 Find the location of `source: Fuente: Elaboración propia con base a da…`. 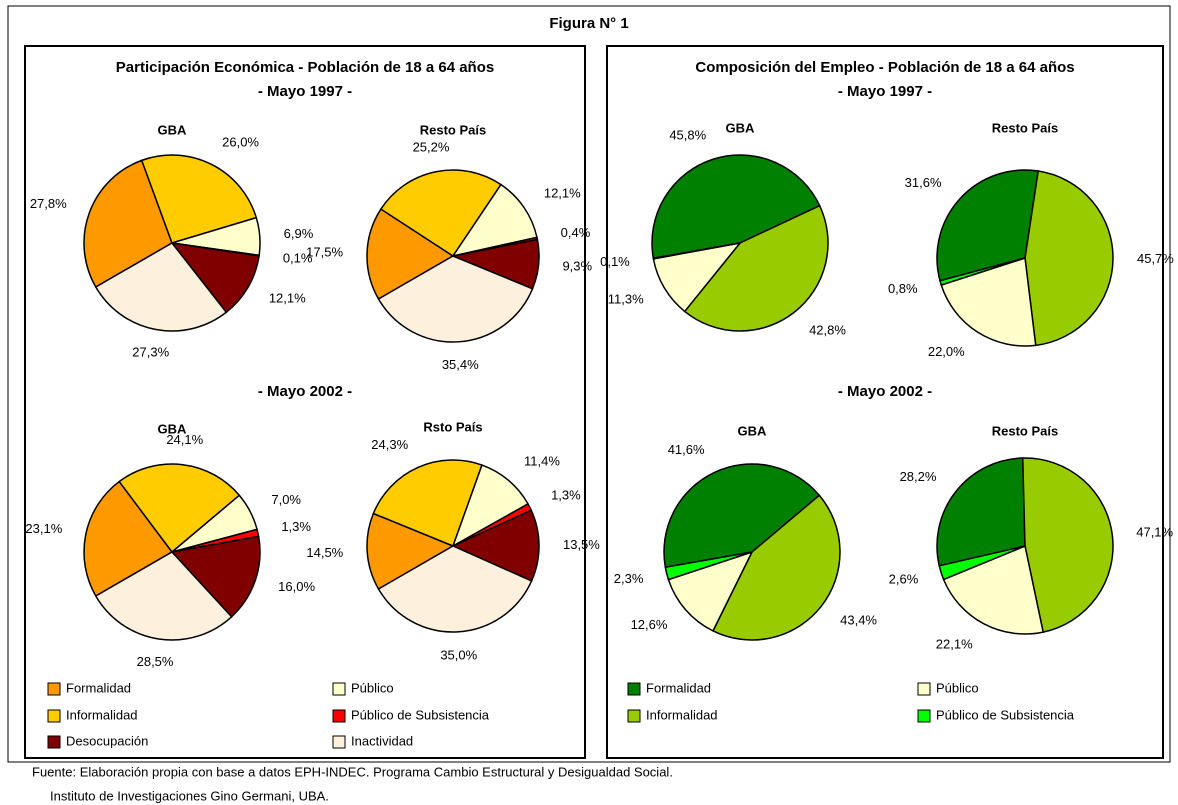

source: Fuente: Elaboración propia con base a da… is located at coordinates (352, 771).